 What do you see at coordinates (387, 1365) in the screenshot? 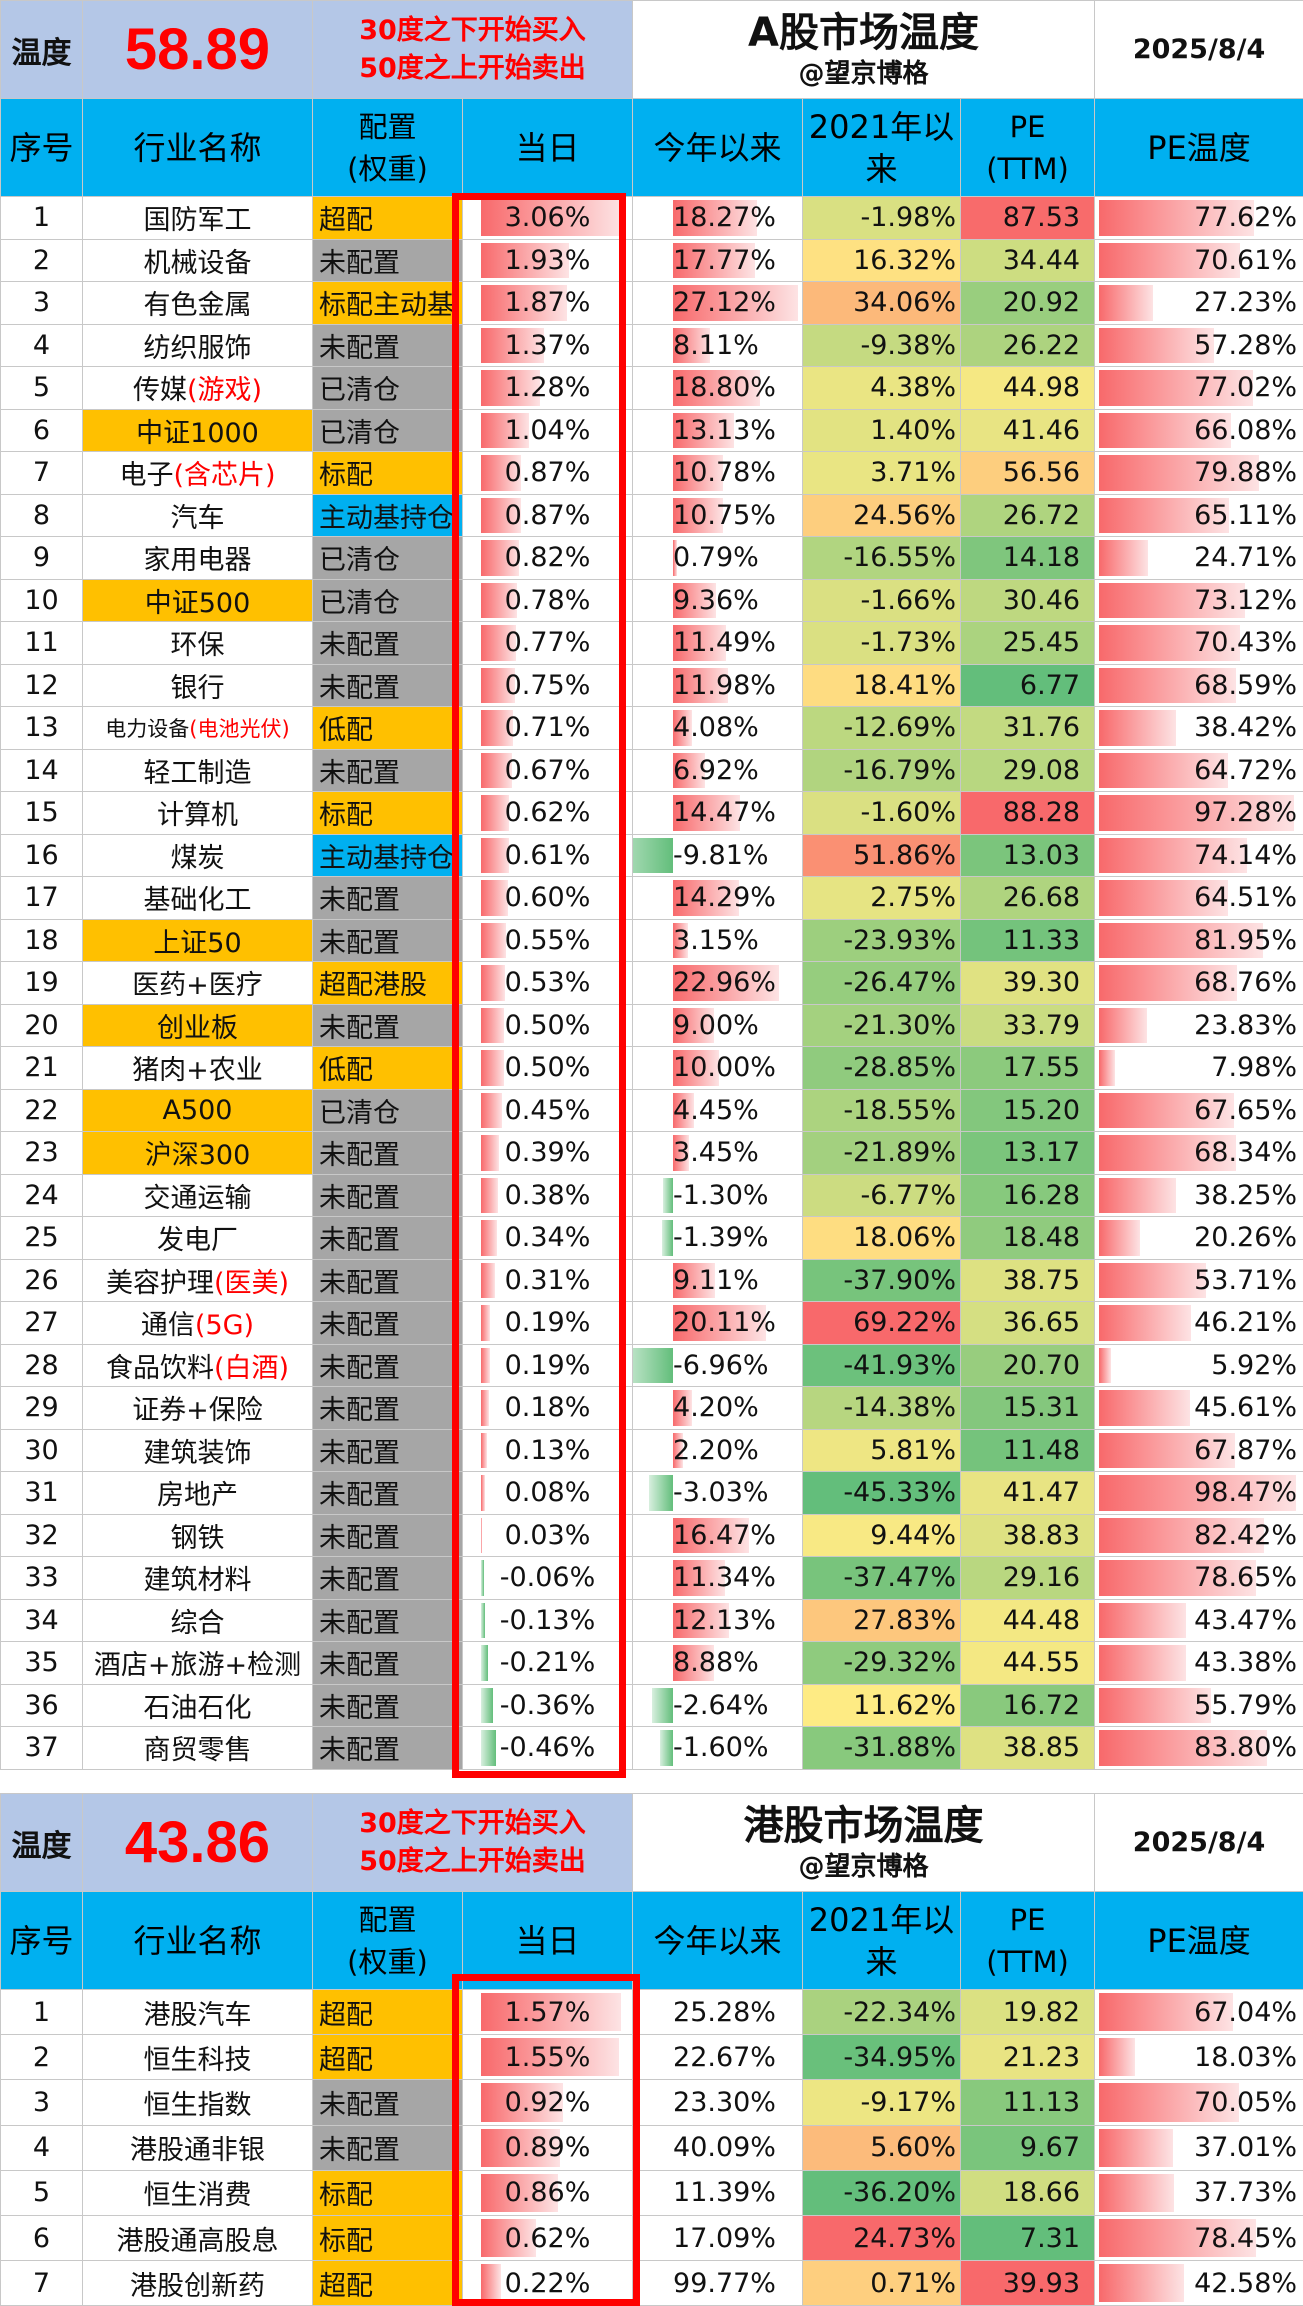
I see `allocation: 未配置` at bounding box center [387, 1365].